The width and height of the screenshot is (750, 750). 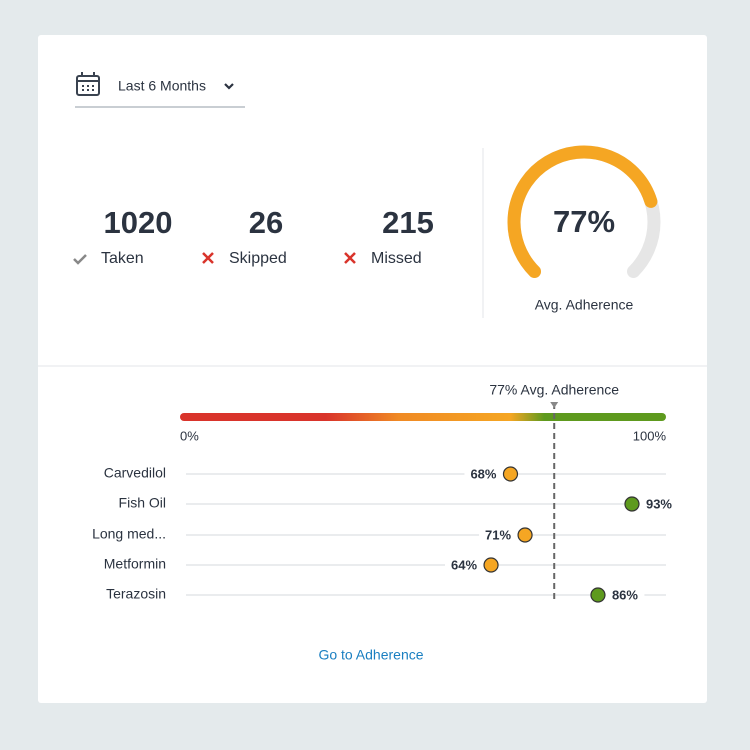 What do you see at coordinates (258, 258) in the screenshot?
I see `stat-label: Skipped` at bounding box center [258, 258].